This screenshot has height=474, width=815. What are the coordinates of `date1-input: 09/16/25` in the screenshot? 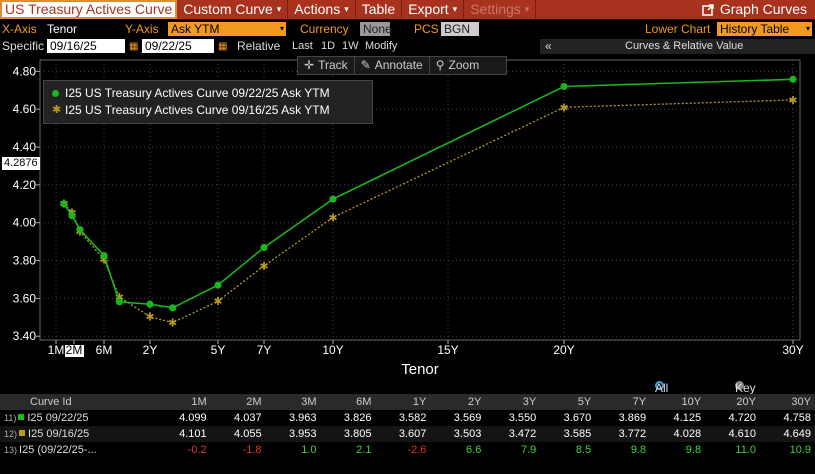 It's located at (86, 46).